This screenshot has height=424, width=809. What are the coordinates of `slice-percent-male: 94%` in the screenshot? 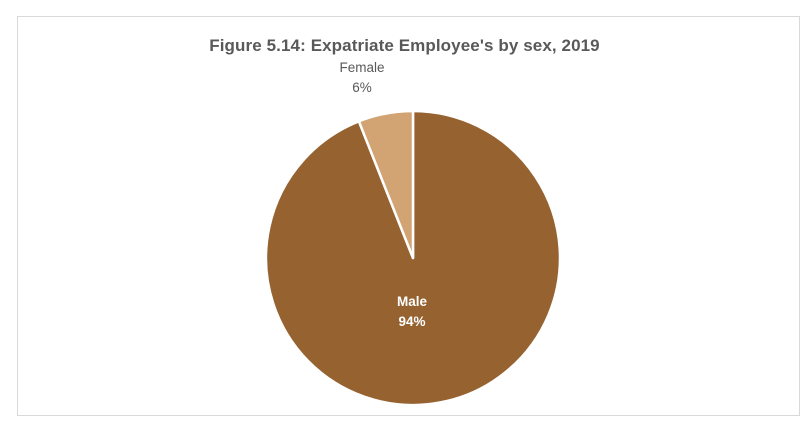 It's located at (411, 321).